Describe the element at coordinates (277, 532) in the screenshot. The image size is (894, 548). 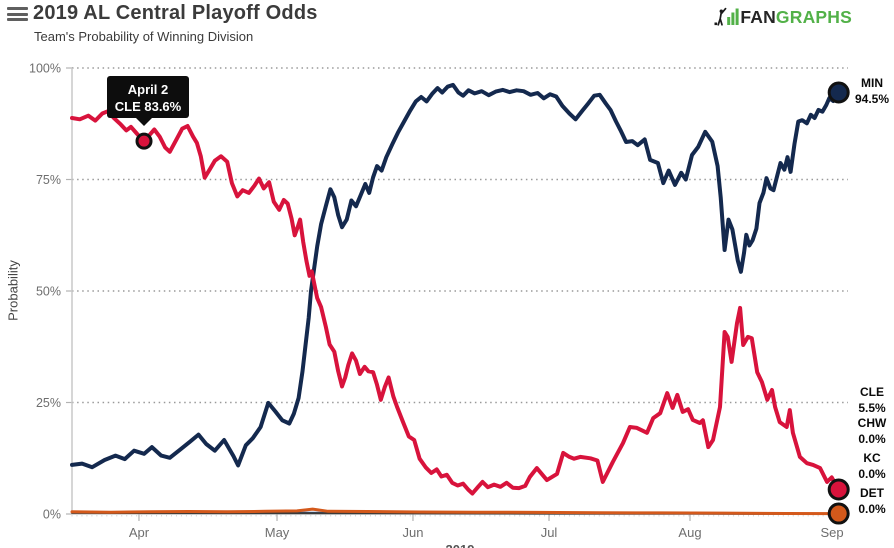
I see `x-tick-label: May` at that location.